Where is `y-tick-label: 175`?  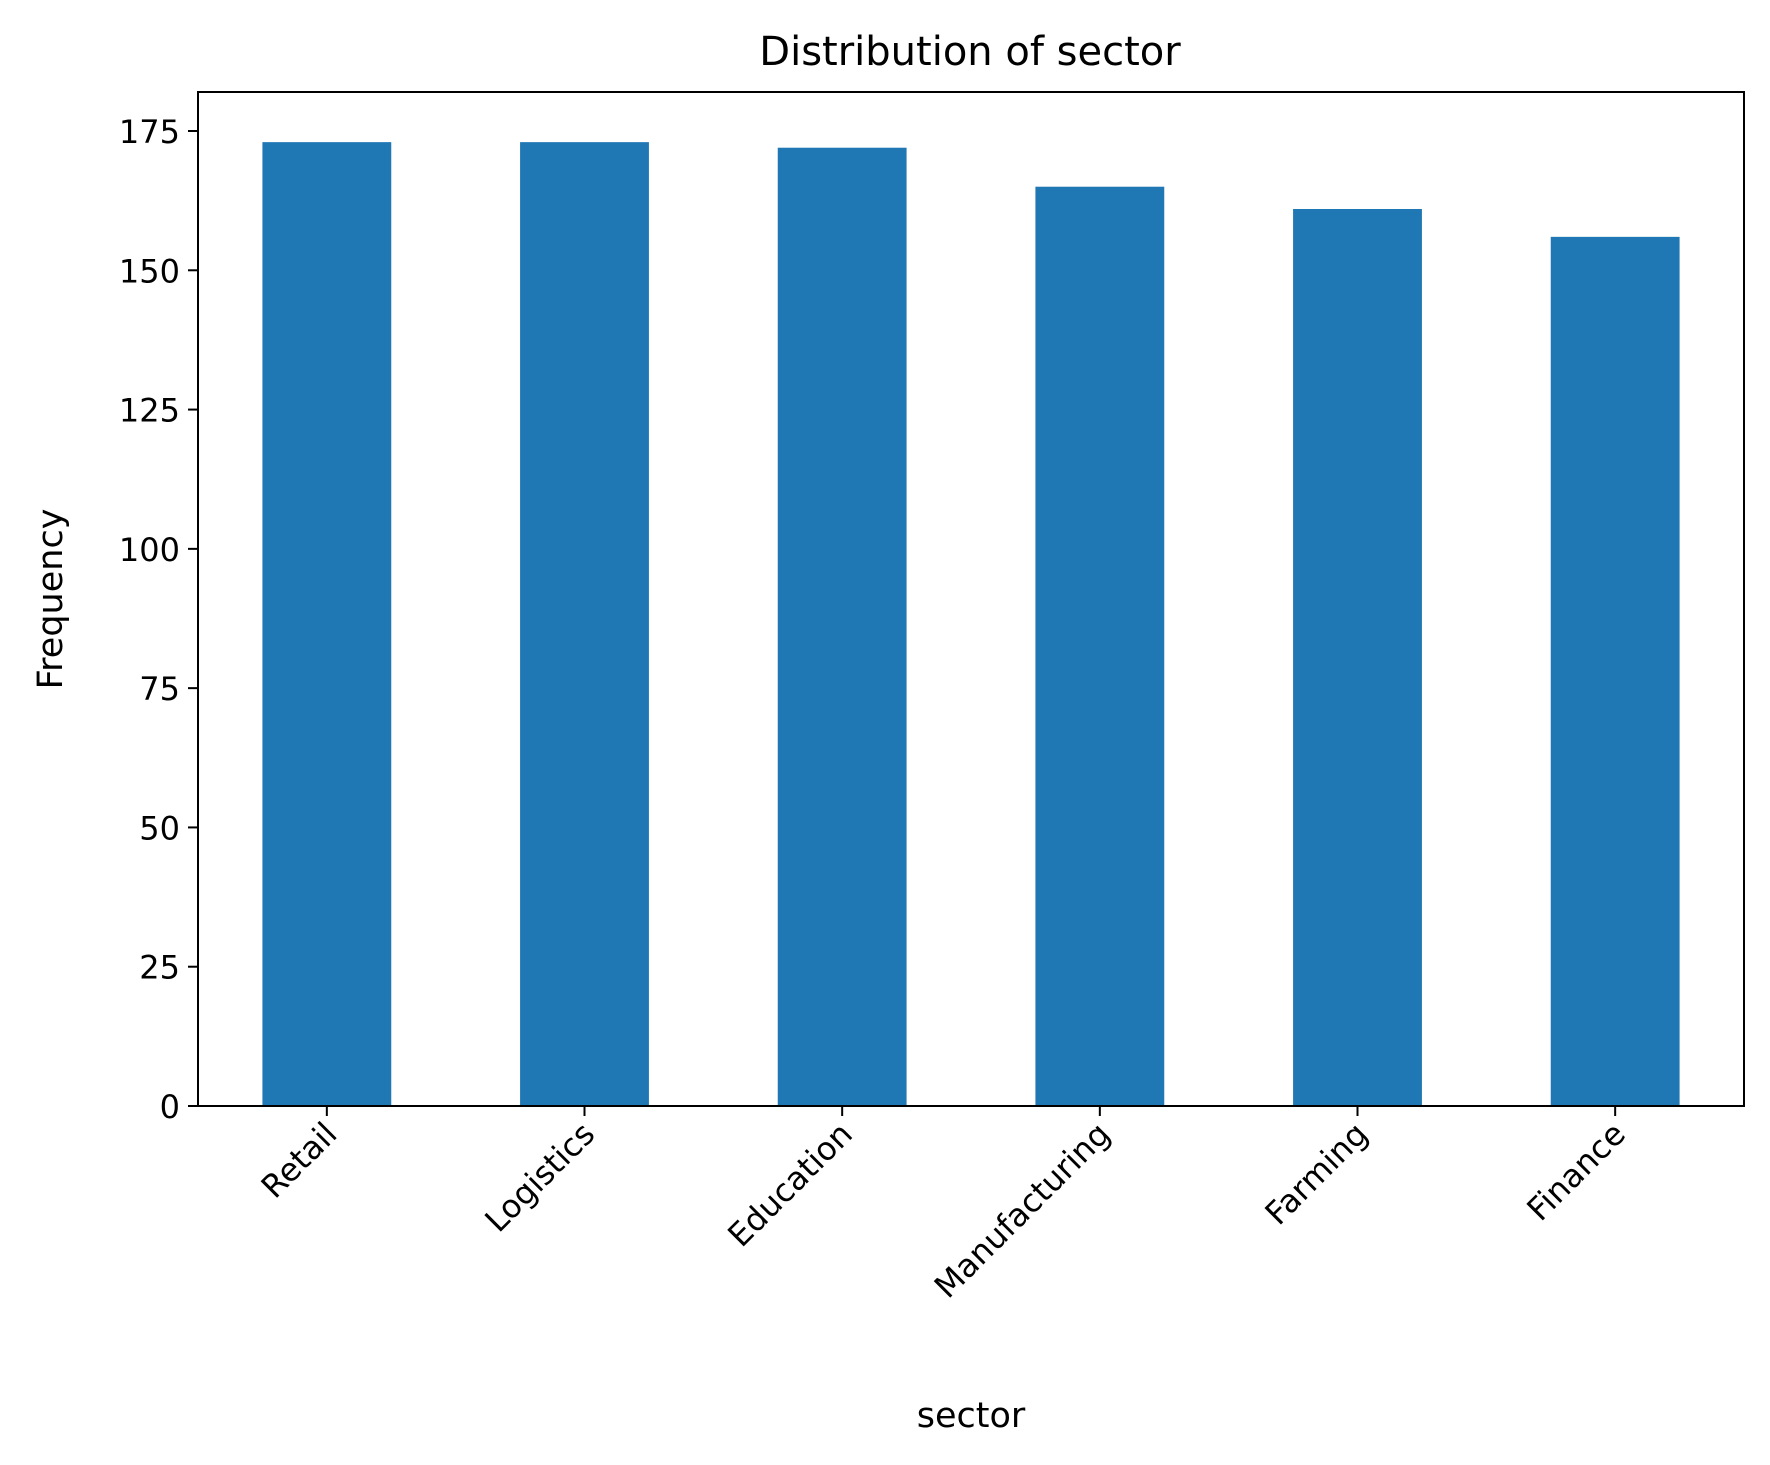
y-tick-label: 175 is located at coordinates (149, 132).